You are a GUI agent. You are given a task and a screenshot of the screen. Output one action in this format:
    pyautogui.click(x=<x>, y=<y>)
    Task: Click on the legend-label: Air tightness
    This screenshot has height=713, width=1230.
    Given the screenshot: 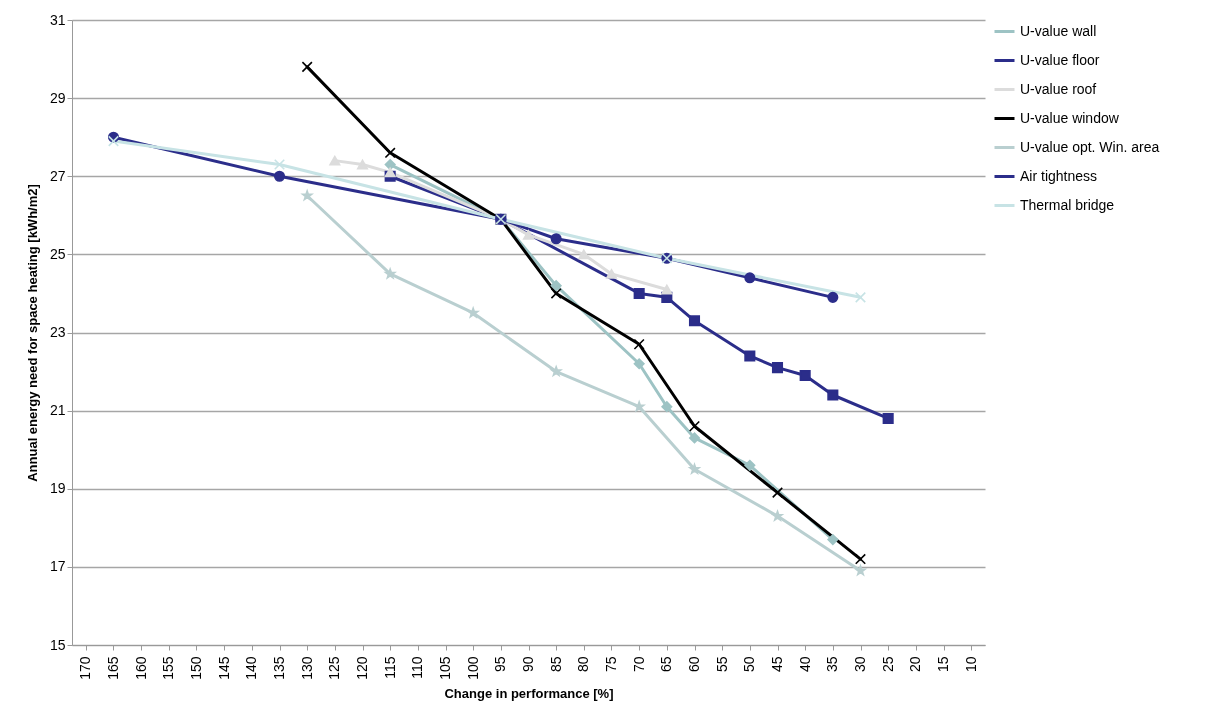 What is the action you would take?
    pyautogui.click(x=1059, y=175)
    